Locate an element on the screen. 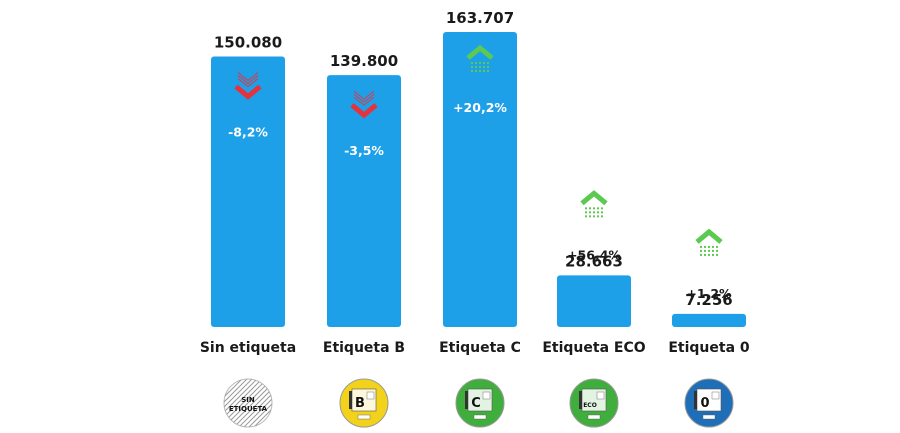  value-label-4: 28.663 is located at coordinates (594, 261).